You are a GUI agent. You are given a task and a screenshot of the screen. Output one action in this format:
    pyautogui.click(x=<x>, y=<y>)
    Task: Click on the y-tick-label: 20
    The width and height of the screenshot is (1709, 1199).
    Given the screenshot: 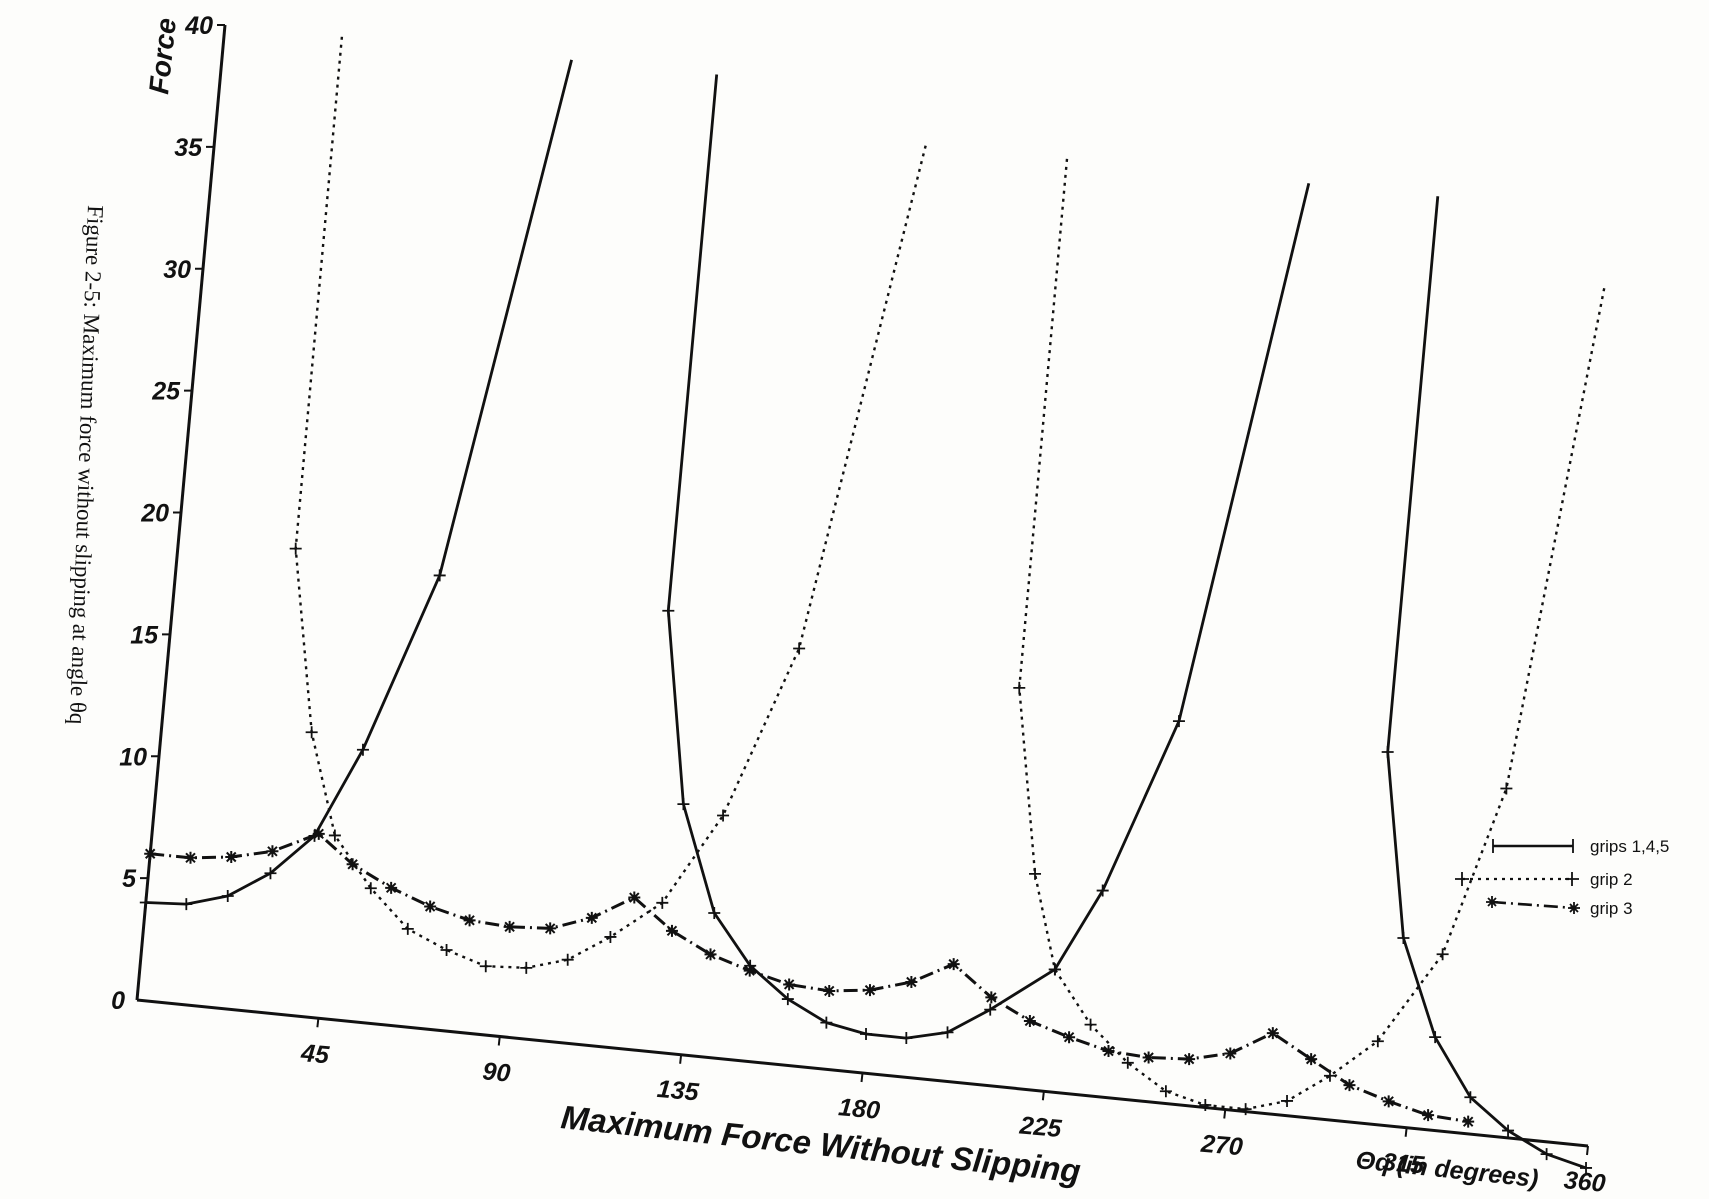 What is the action you would take?
    pyautogui.click(x=154, y=514)
    